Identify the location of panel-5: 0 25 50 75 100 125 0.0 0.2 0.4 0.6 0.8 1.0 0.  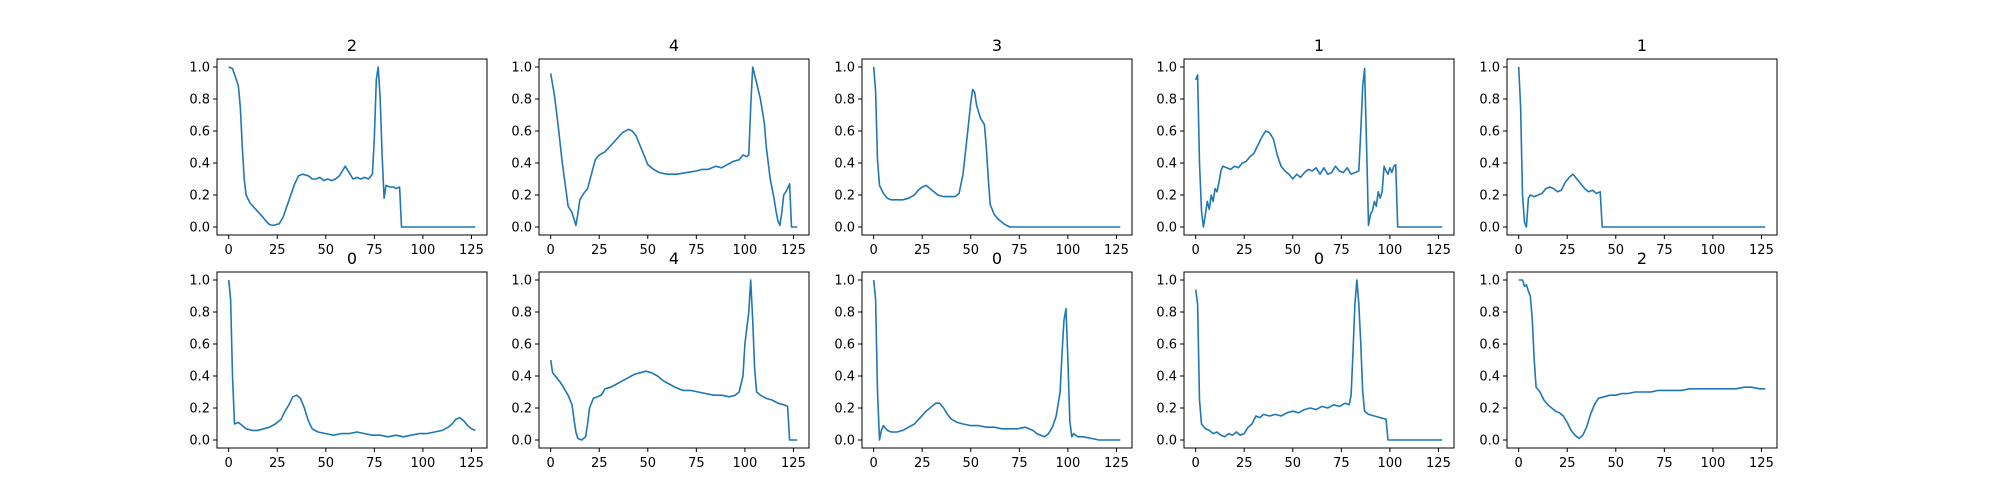
(338, 360).